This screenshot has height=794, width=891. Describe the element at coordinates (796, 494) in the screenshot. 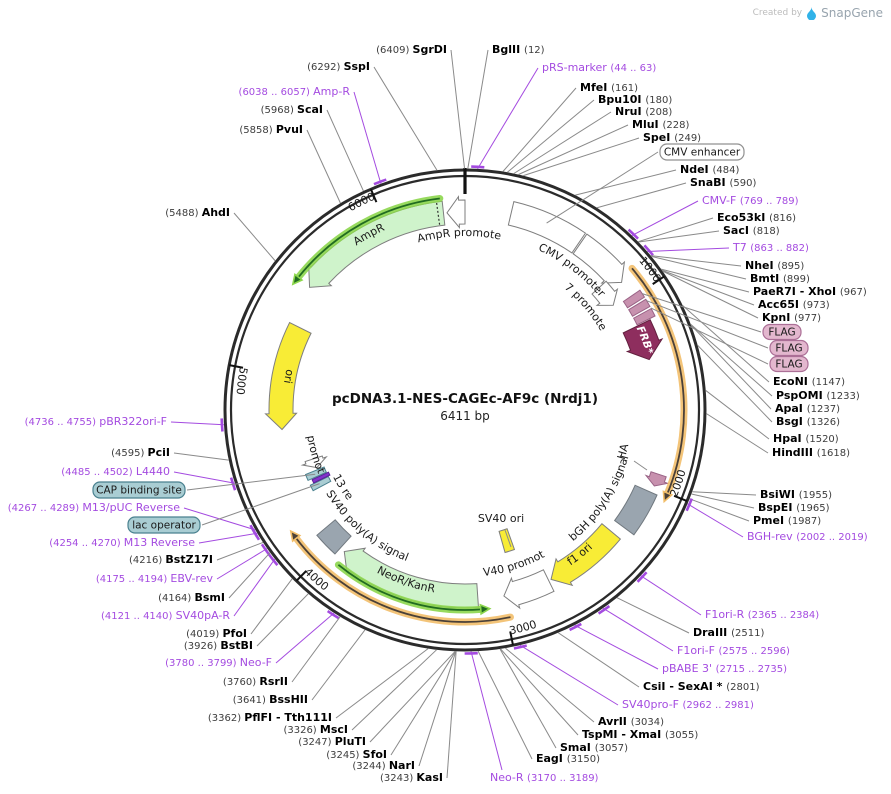

I see `enzyme-label-bsiwi: BsiWI (1955)` at that location.